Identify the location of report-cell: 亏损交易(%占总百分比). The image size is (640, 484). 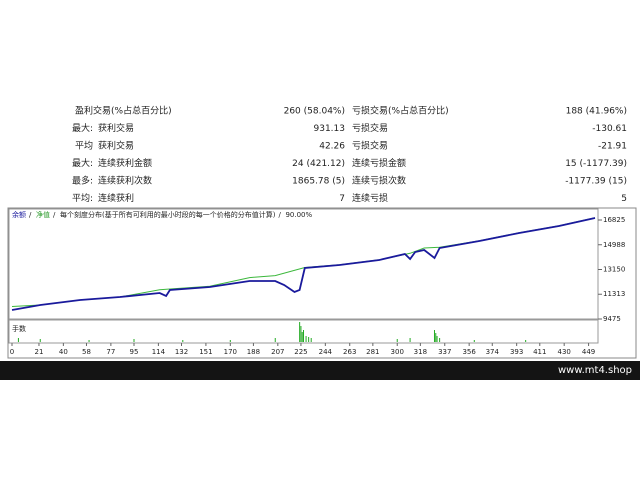
(400, 111).